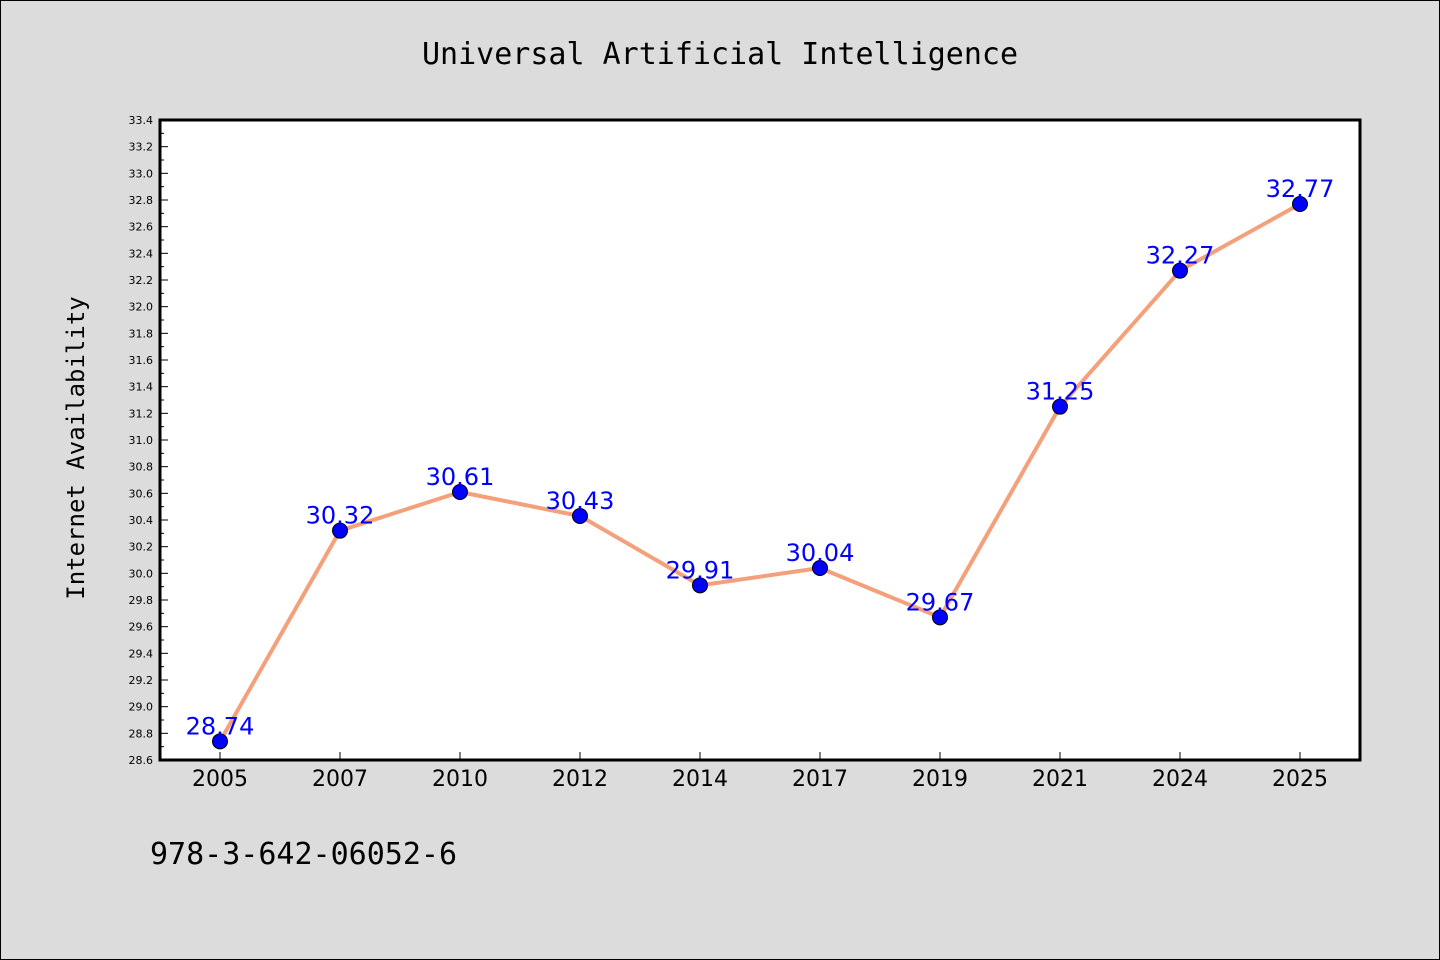  What do you see at coordinates (141, 467) in the screenshot?
I see `y-tick-label: 30.8` at bounding box center [141, 467].